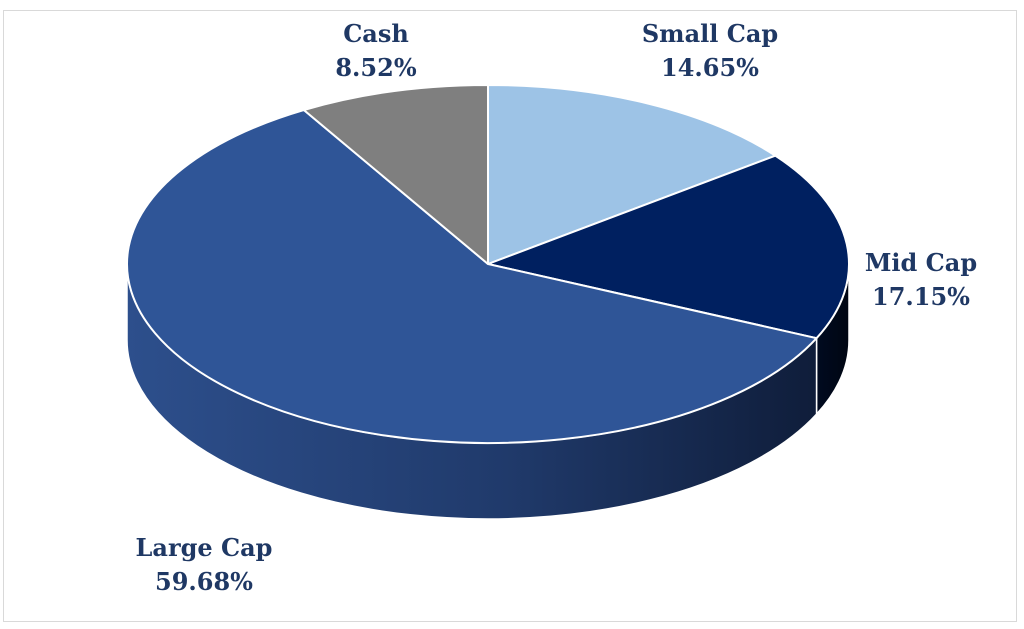  I want to click on slice-small-cap, so click(632, 174).